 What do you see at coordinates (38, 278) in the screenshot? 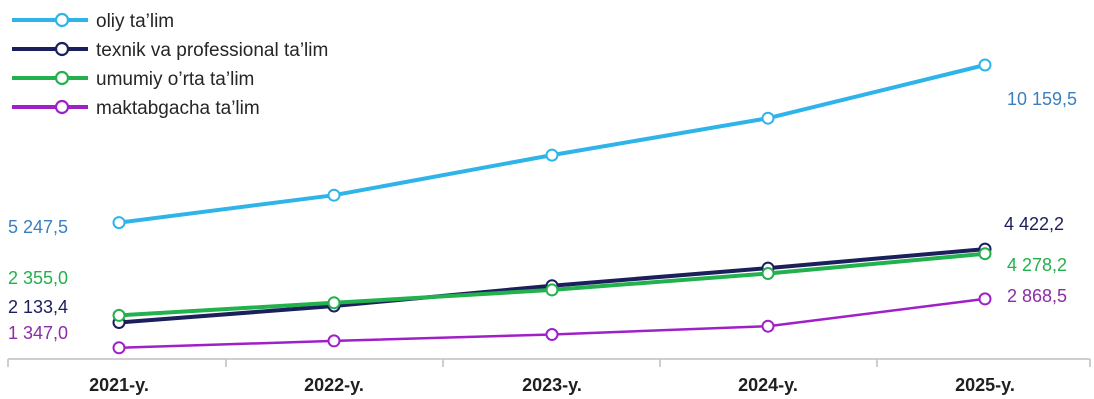
I see `data-label: 2 355,0` at bounding box center [38, 278].